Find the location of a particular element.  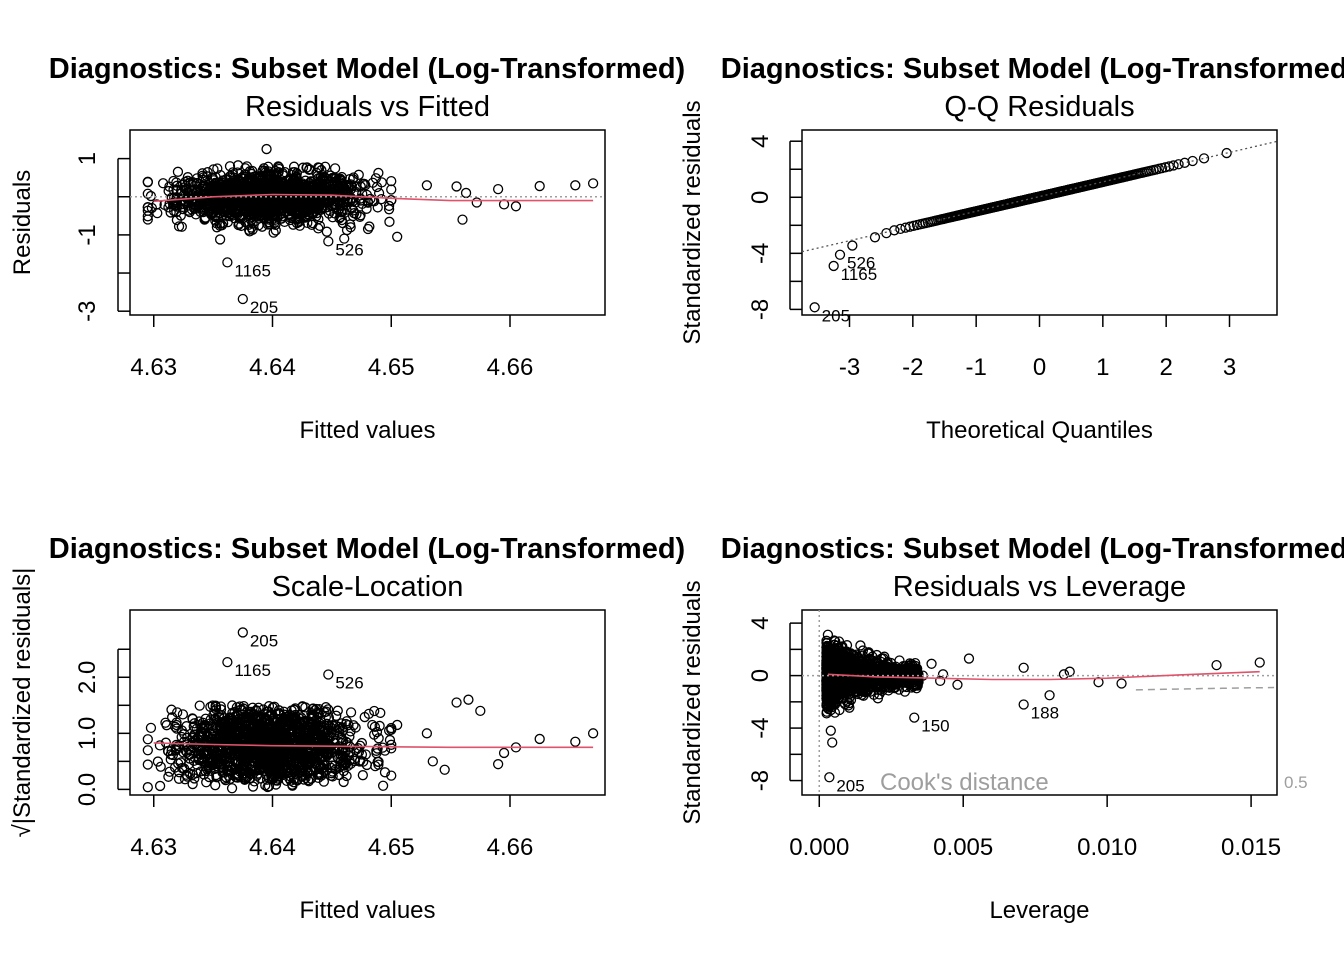

plot-frame is located at coordinates (1039, 222).